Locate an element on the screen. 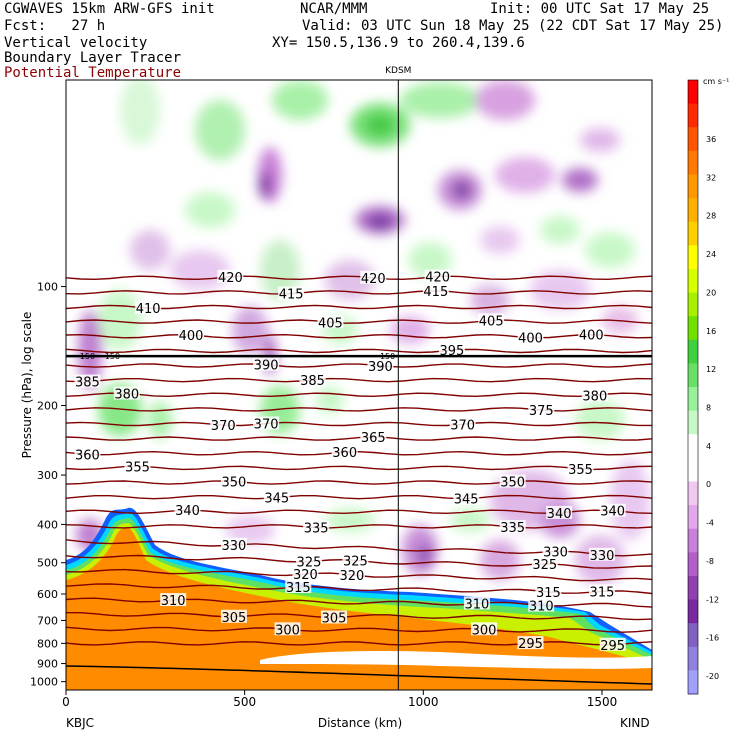  colorbar-tick-label: -4 is located at coordinates (710, 523).